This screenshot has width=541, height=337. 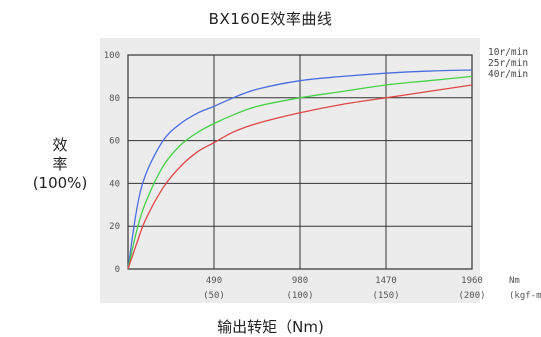 I want to click on y-tick-label: 20, so click(x=114, y=227).